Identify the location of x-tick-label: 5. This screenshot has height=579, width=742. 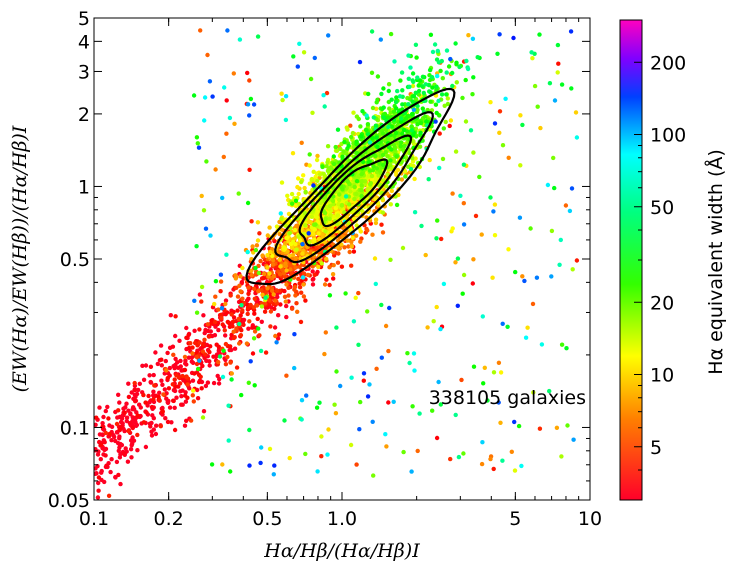
(515, 519).